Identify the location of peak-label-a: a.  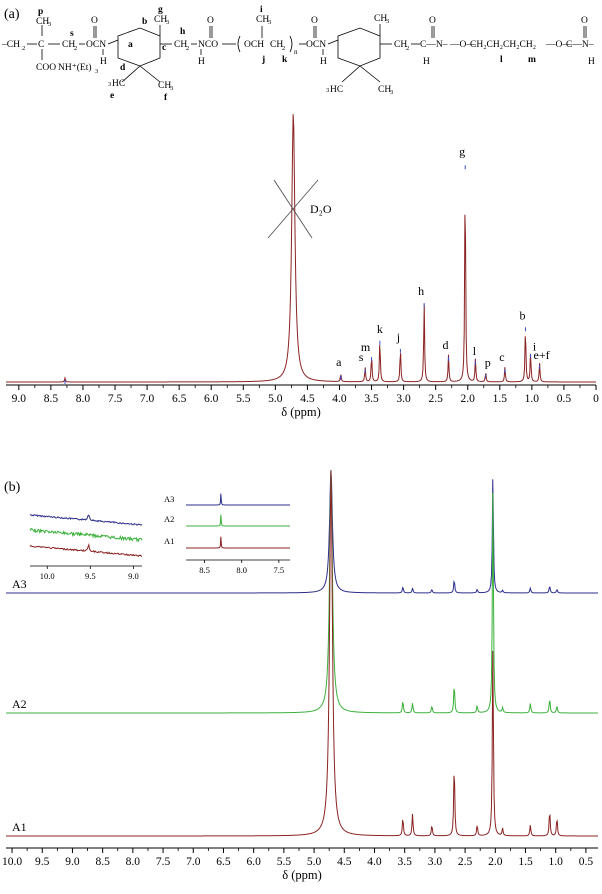
(339, 362).